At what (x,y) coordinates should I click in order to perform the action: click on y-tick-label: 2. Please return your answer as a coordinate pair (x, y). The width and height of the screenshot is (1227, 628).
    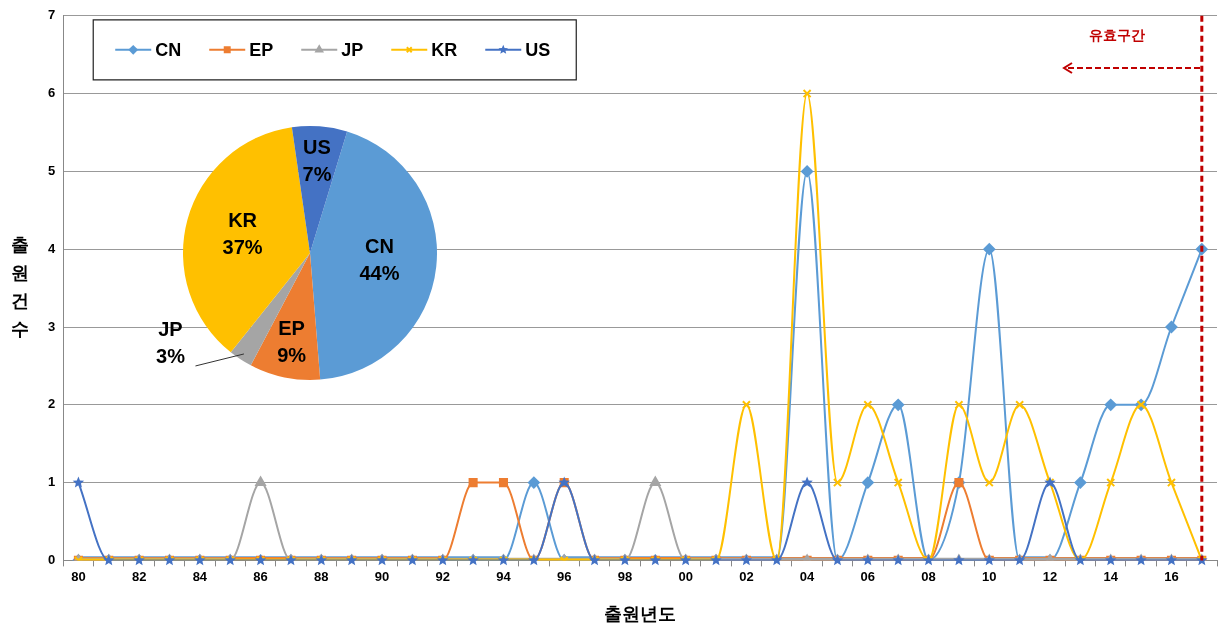
    Looking at the image, I should click on (52, 404).